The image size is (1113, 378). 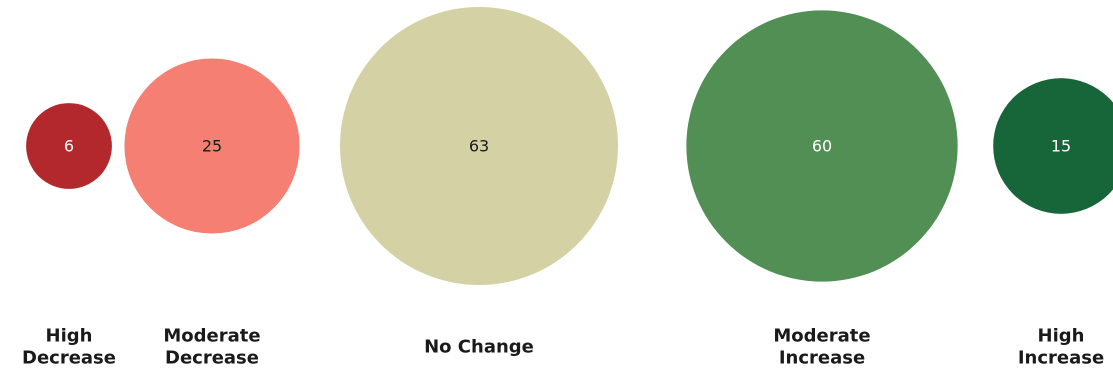 I want to click on bubble-value-no-change: 63, so click(x=479, y=146).